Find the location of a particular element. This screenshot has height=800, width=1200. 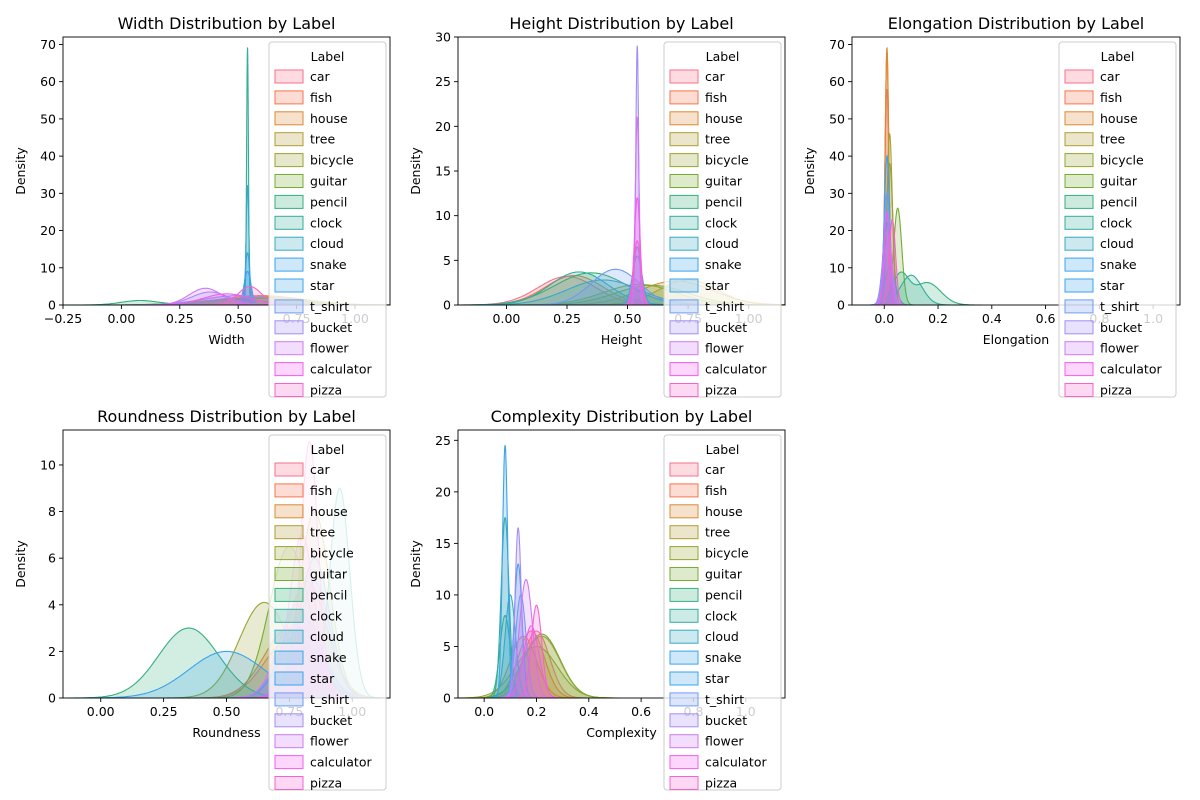

legend-swatch-bucket is located at coordinates (289, 327).